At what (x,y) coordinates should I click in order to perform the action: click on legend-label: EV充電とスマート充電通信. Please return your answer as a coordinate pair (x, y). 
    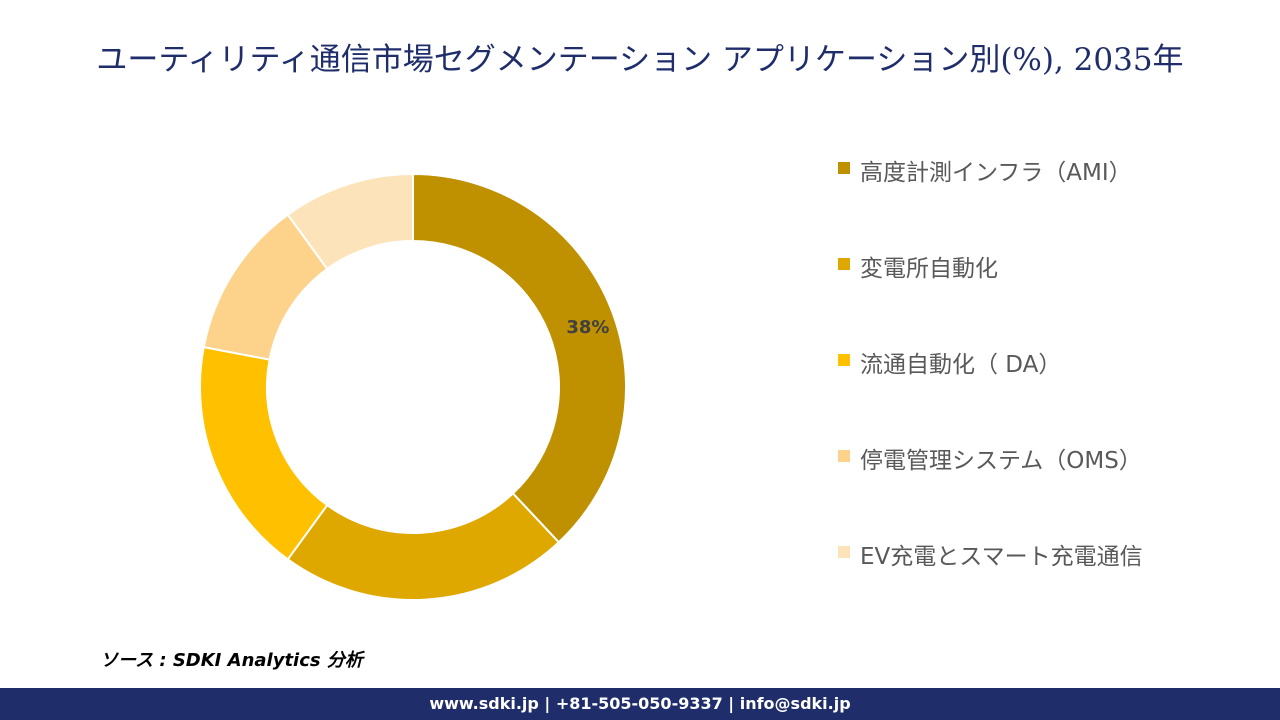
    Looking at the image, I should click on (1001, 557).